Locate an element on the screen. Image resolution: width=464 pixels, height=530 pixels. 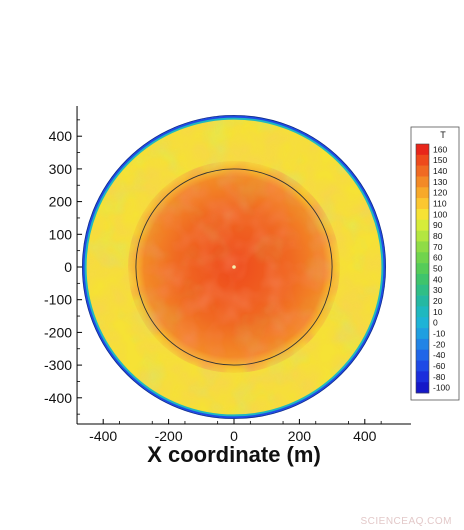
colorbar-label: 150 is located at coordinates (440, 160).